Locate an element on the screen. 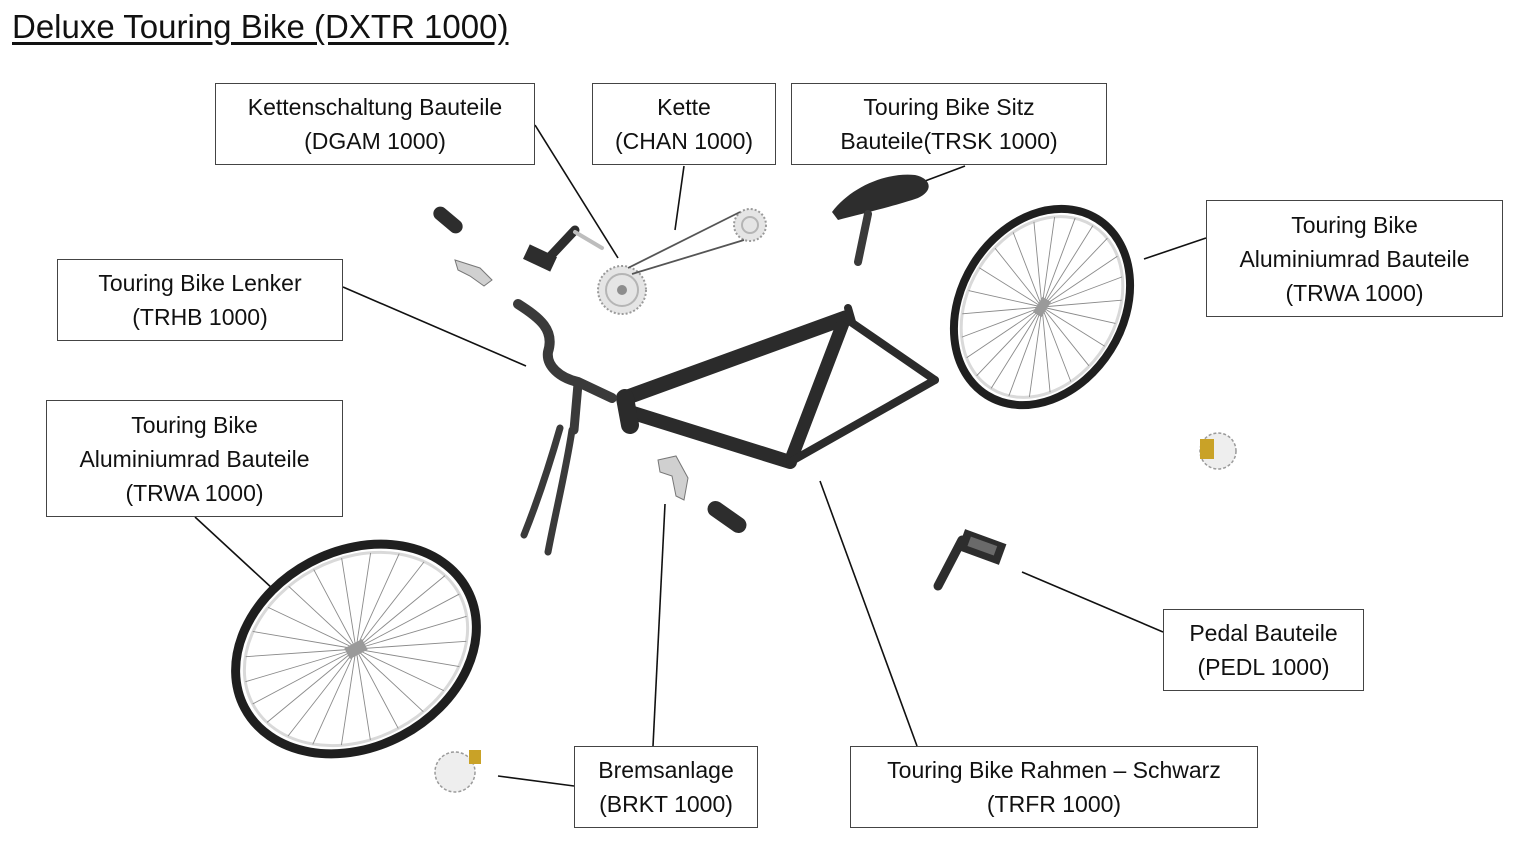 This screenshot has height=846, width=1516. label-handlebar-line1: Touring Bike Lenker is located at coordinates (200, 283).